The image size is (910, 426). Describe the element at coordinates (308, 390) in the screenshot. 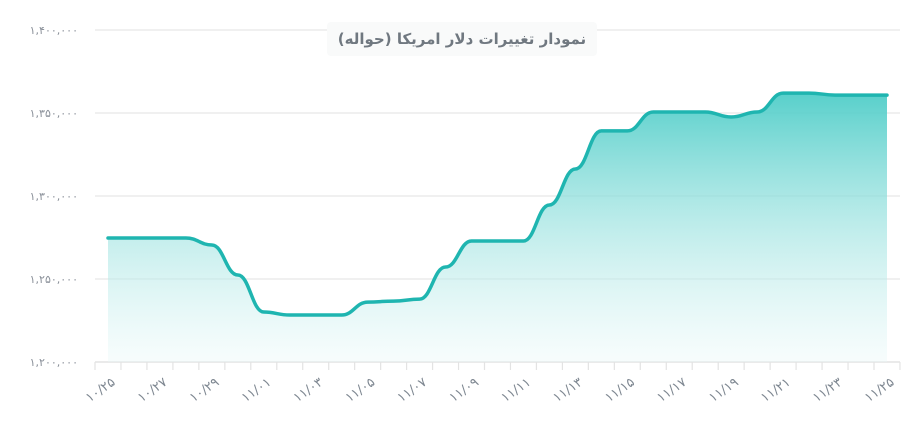

I see `x-tick-label: ۱۱/۰۳` at that location.